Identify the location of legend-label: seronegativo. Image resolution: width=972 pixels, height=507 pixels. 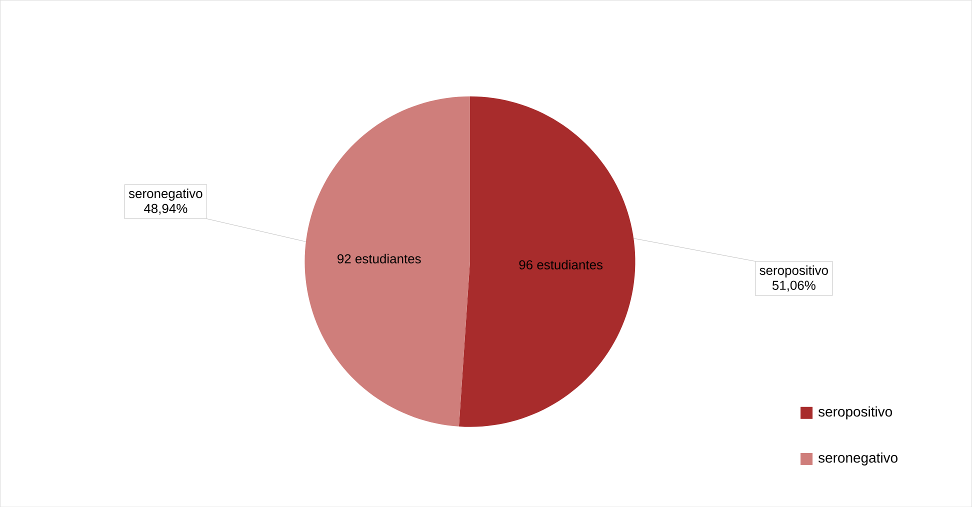
(858, 459).